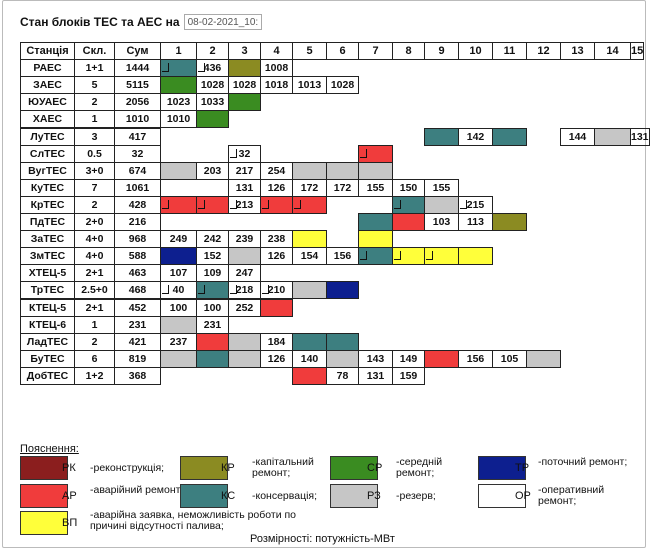 The width and height of the screenshot is (650, 551). I want to click on station-scheme: 0.5, so click(94, 153).